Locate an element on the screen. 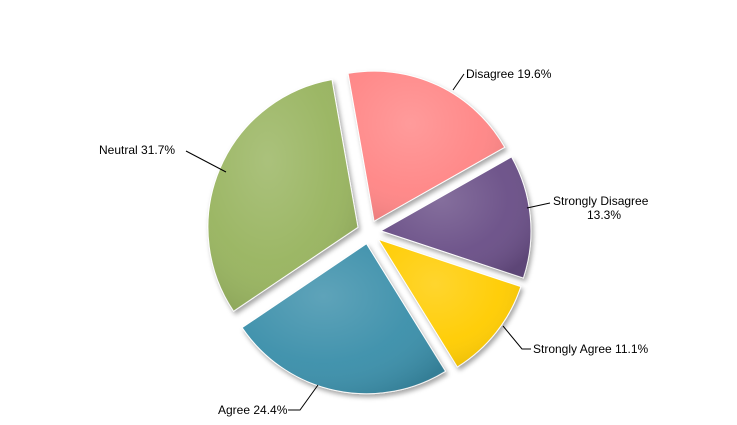  pie-slice-neutral is located at coordinates (283, 195).